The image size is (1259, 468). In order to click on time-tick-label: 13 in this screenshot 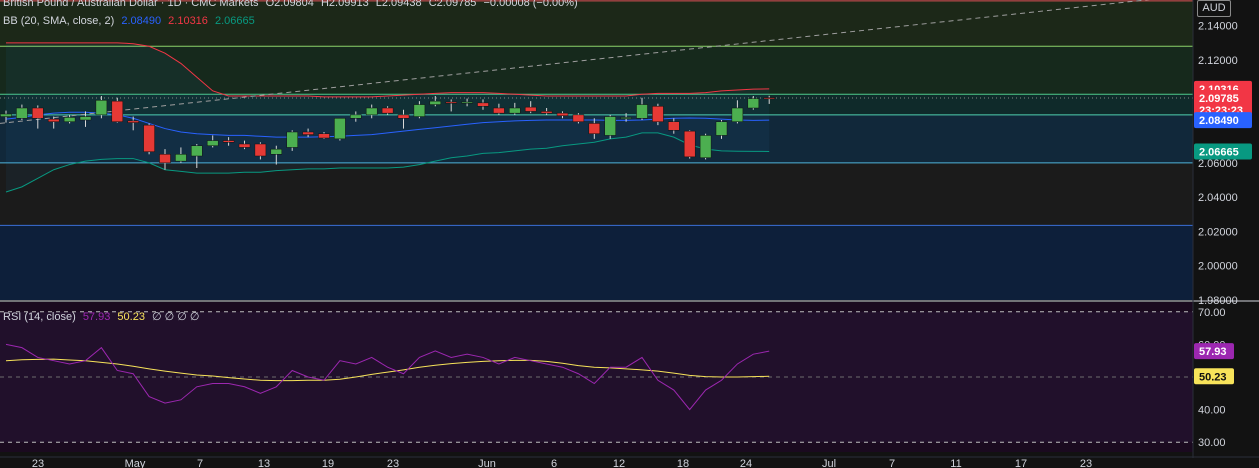, I will do `click(264, 463)`.